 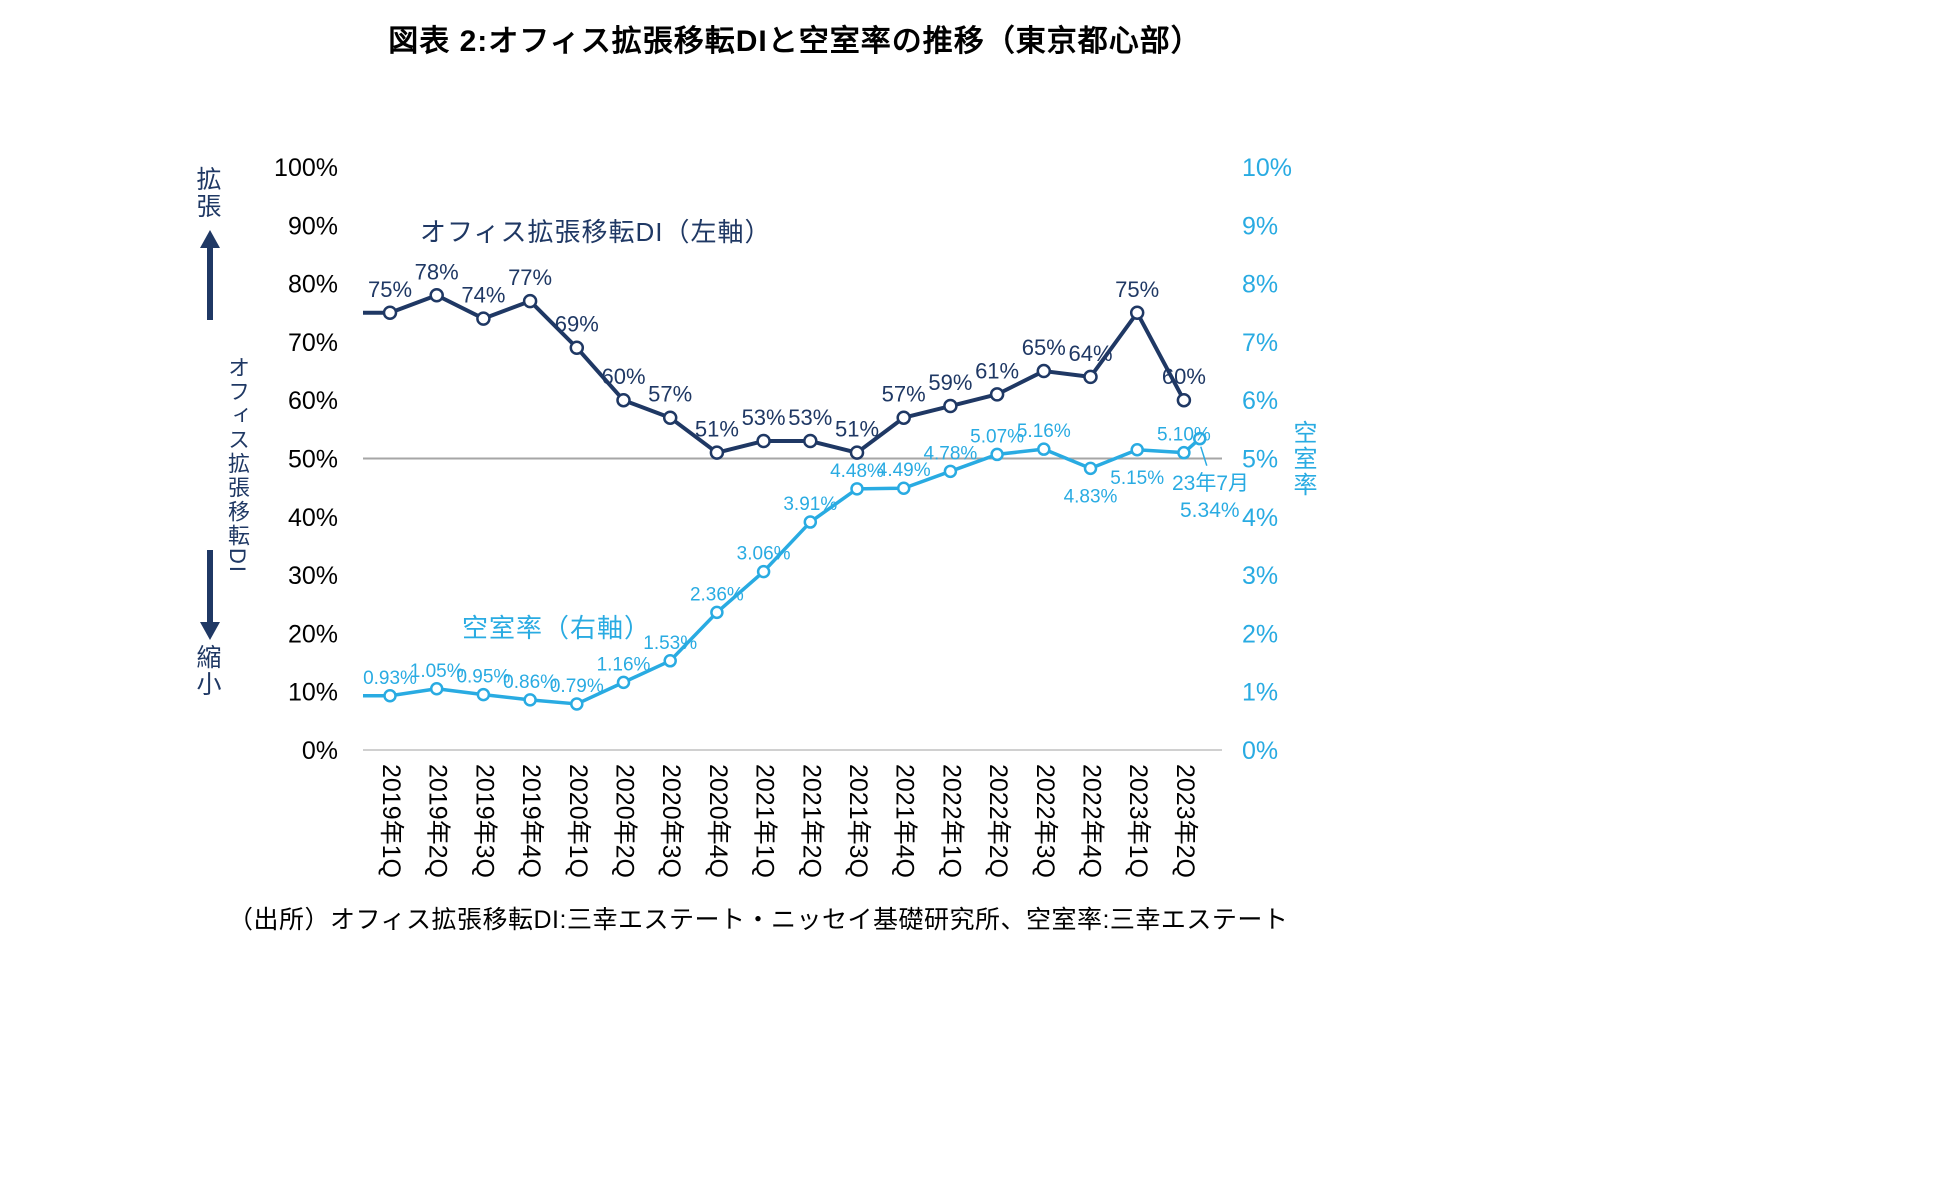 What do you see at coordinates (390, 289) in the screenshot?
I see `di-value-label: 75%` at bounding box center [390, 289].